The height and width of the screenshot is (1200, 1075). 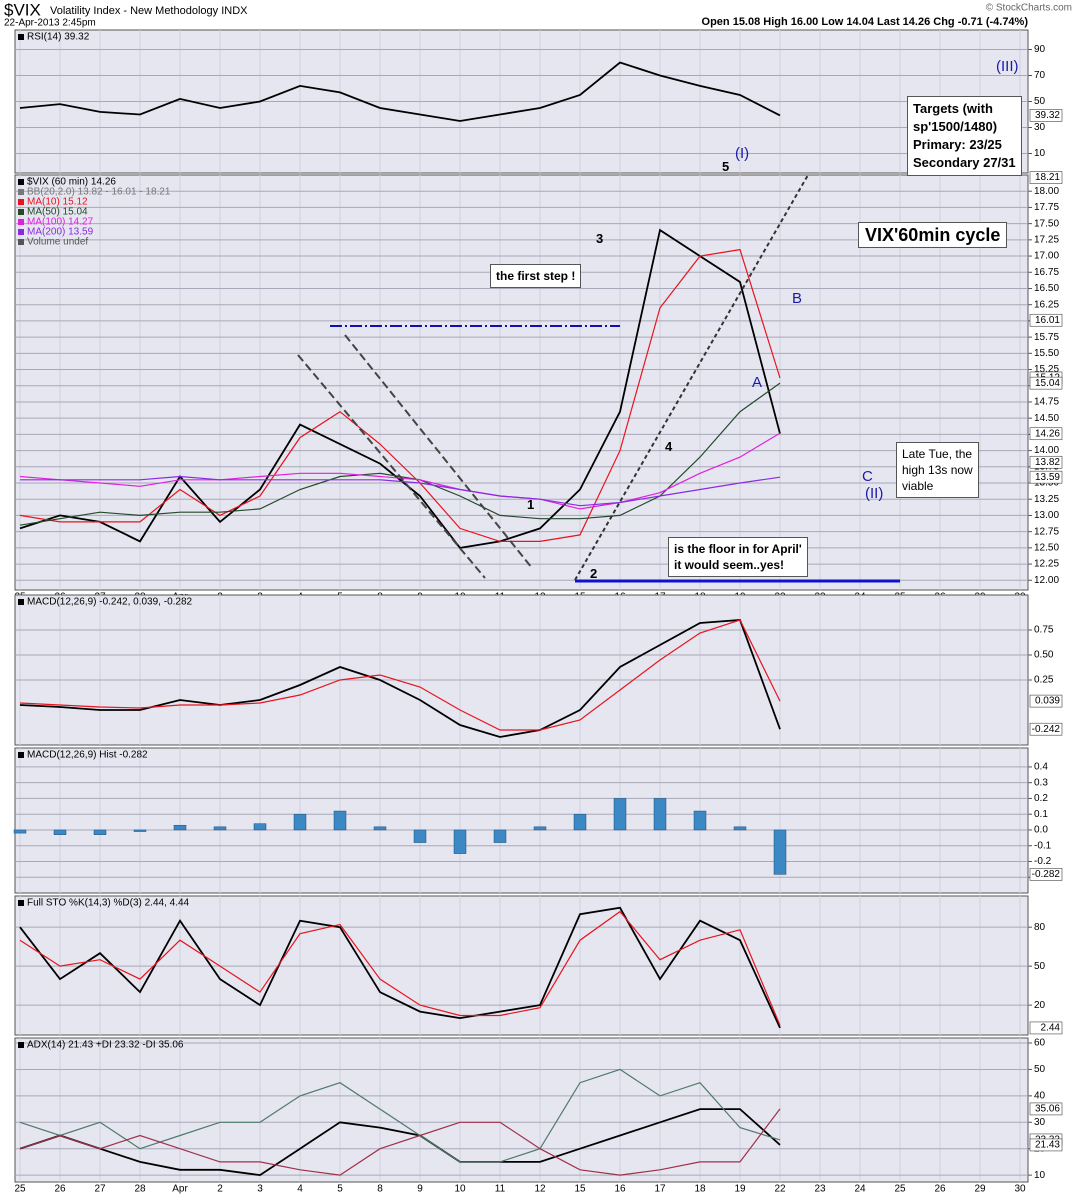 What do you see at coordinates (420, 1189) in the screenshot?
I see `x-tick-label: 9` at bounding box center [420, 1189].